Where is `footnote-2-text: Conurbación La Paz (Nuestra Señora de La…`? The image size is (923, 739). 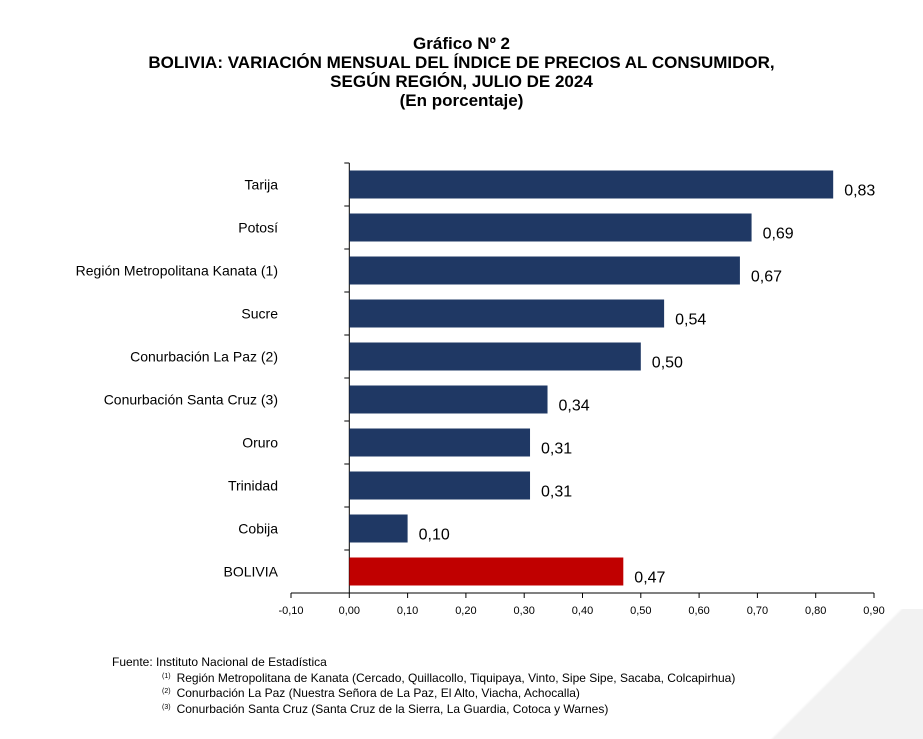
footnote-2-text: Conurbación La Paz (Nuestra Señora de La… is located at coordinates (378, 693).